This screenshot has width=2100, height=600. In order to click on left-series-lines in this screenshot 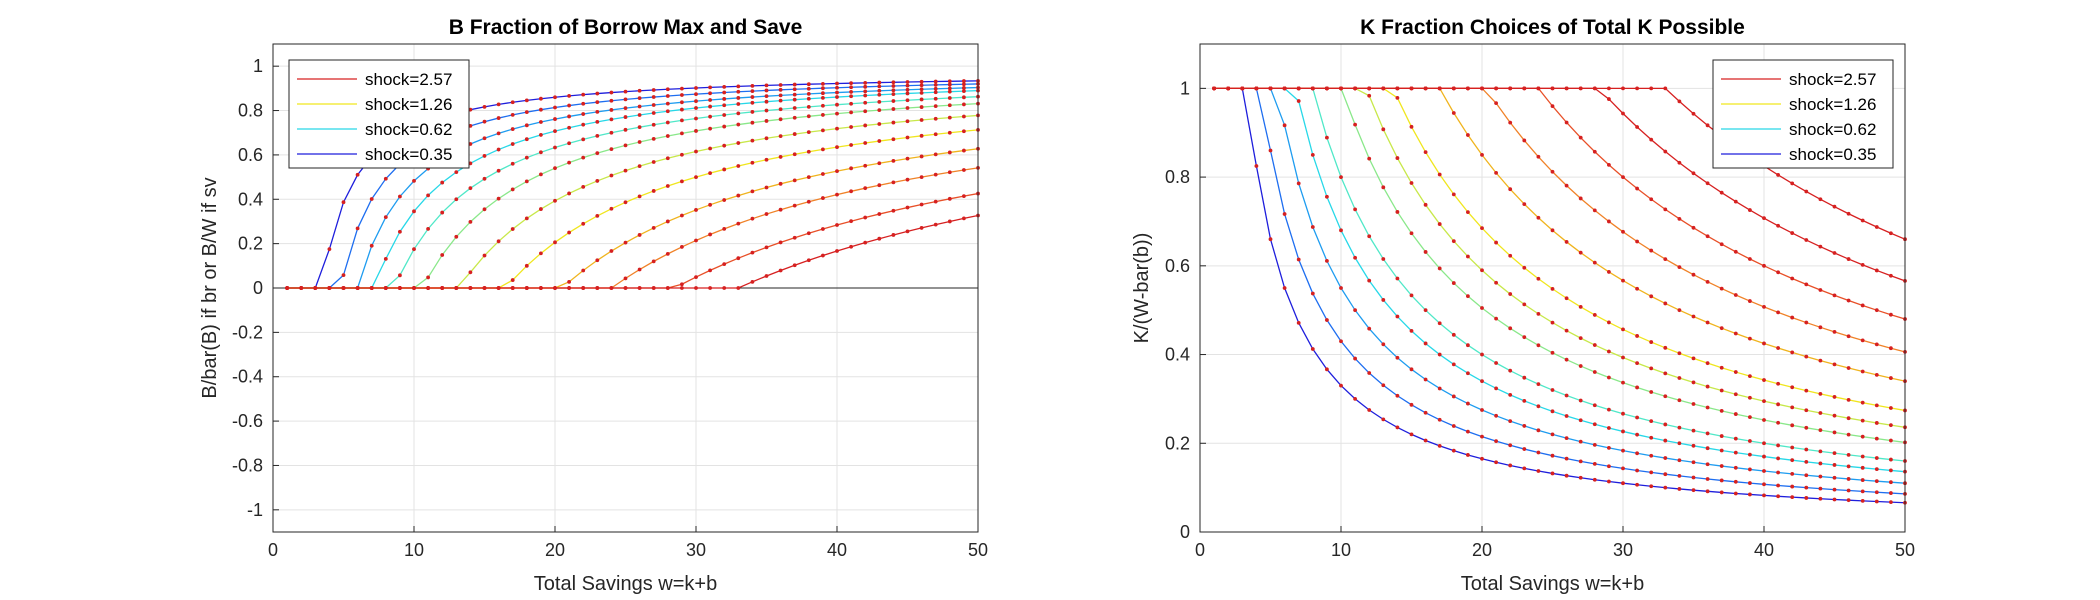, I will do `click(632, 184)`.